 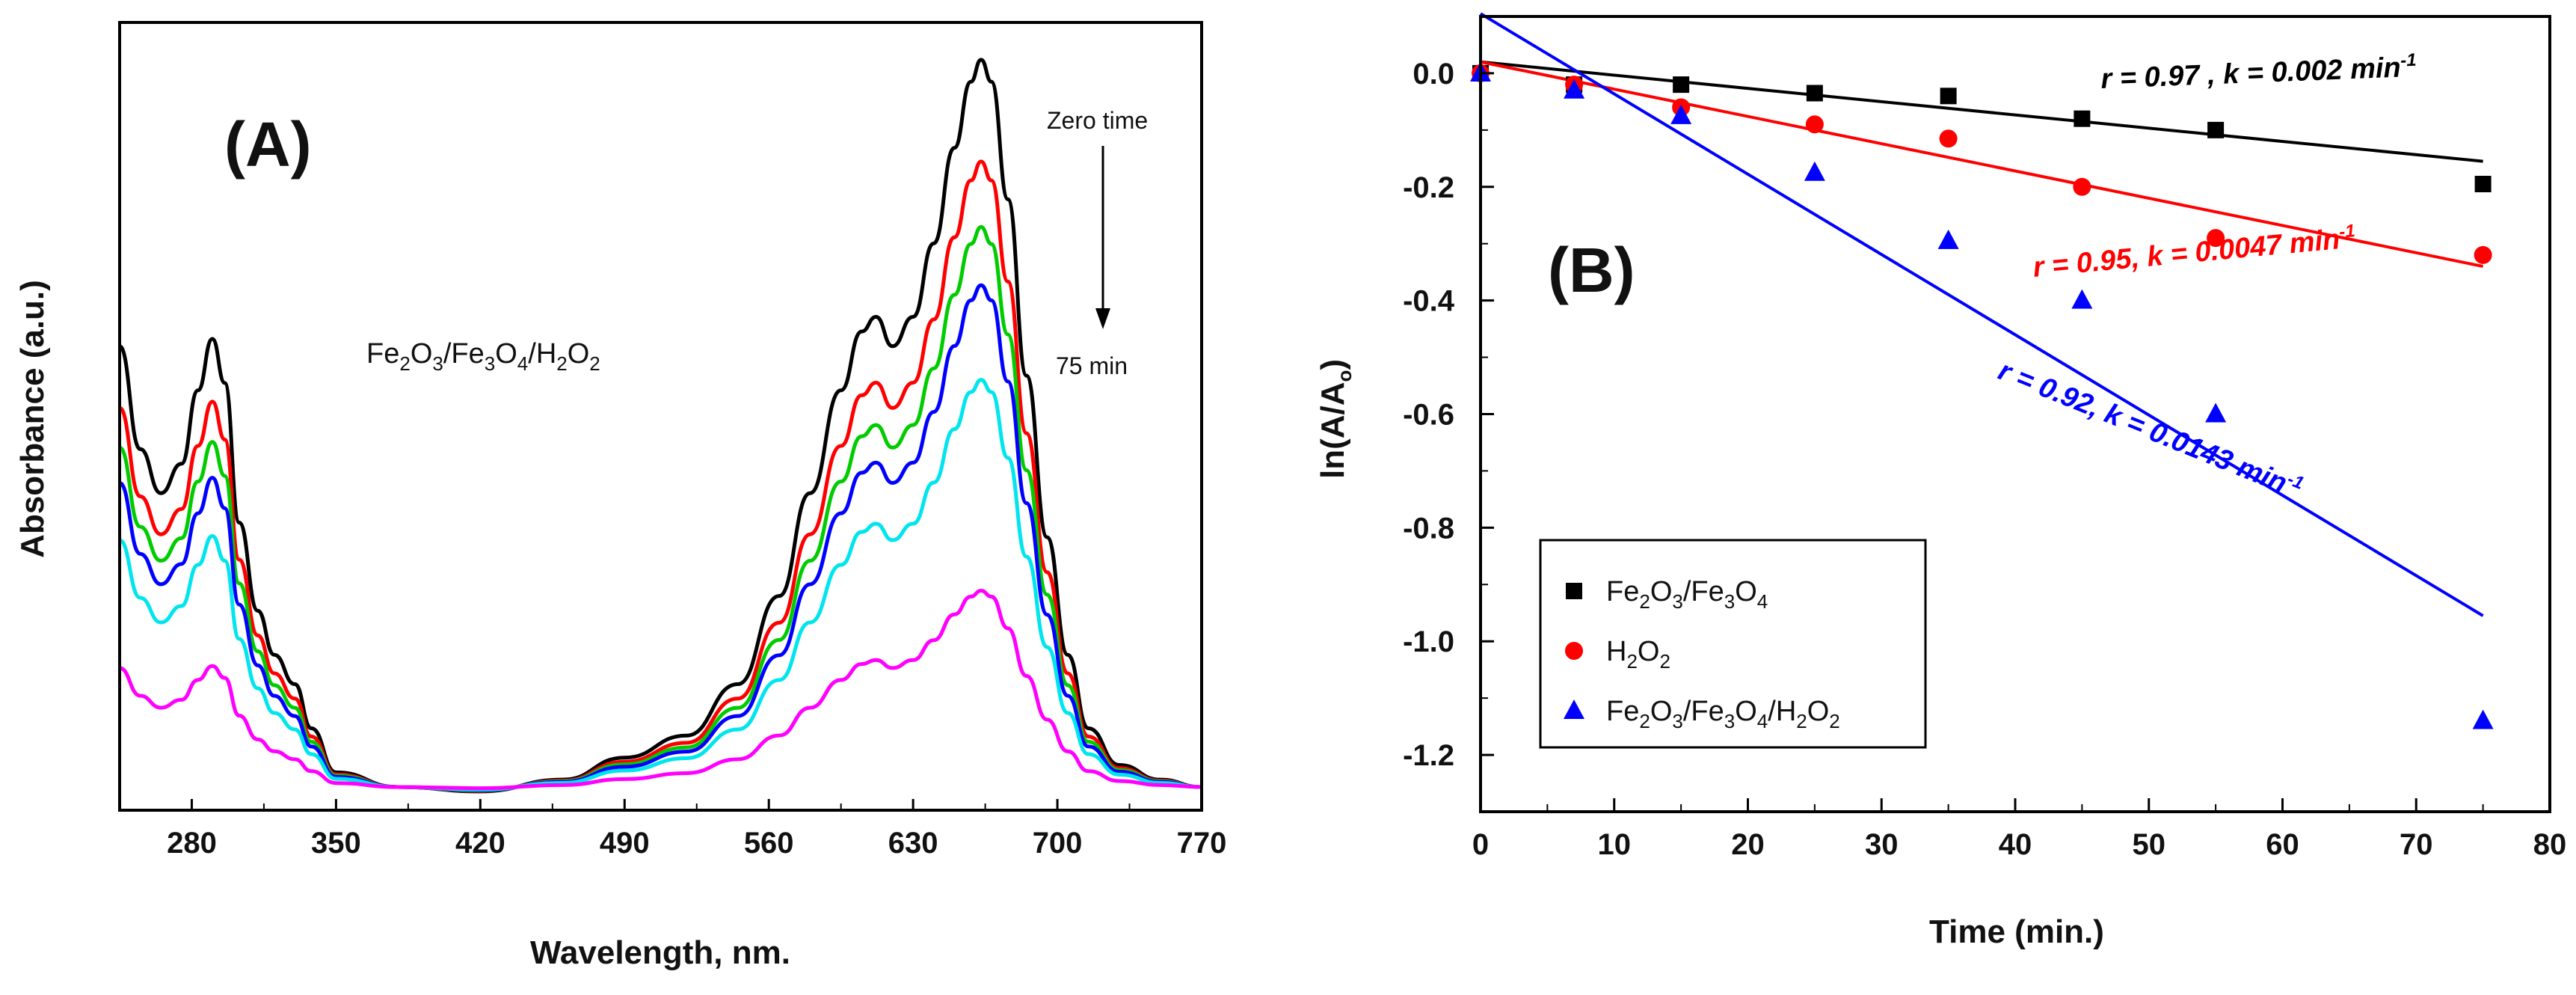 What do you see at coordinates (1591, 270) in the screenshot?
I see `panel-b-label: (B)` at bounding box center [1591, 270].